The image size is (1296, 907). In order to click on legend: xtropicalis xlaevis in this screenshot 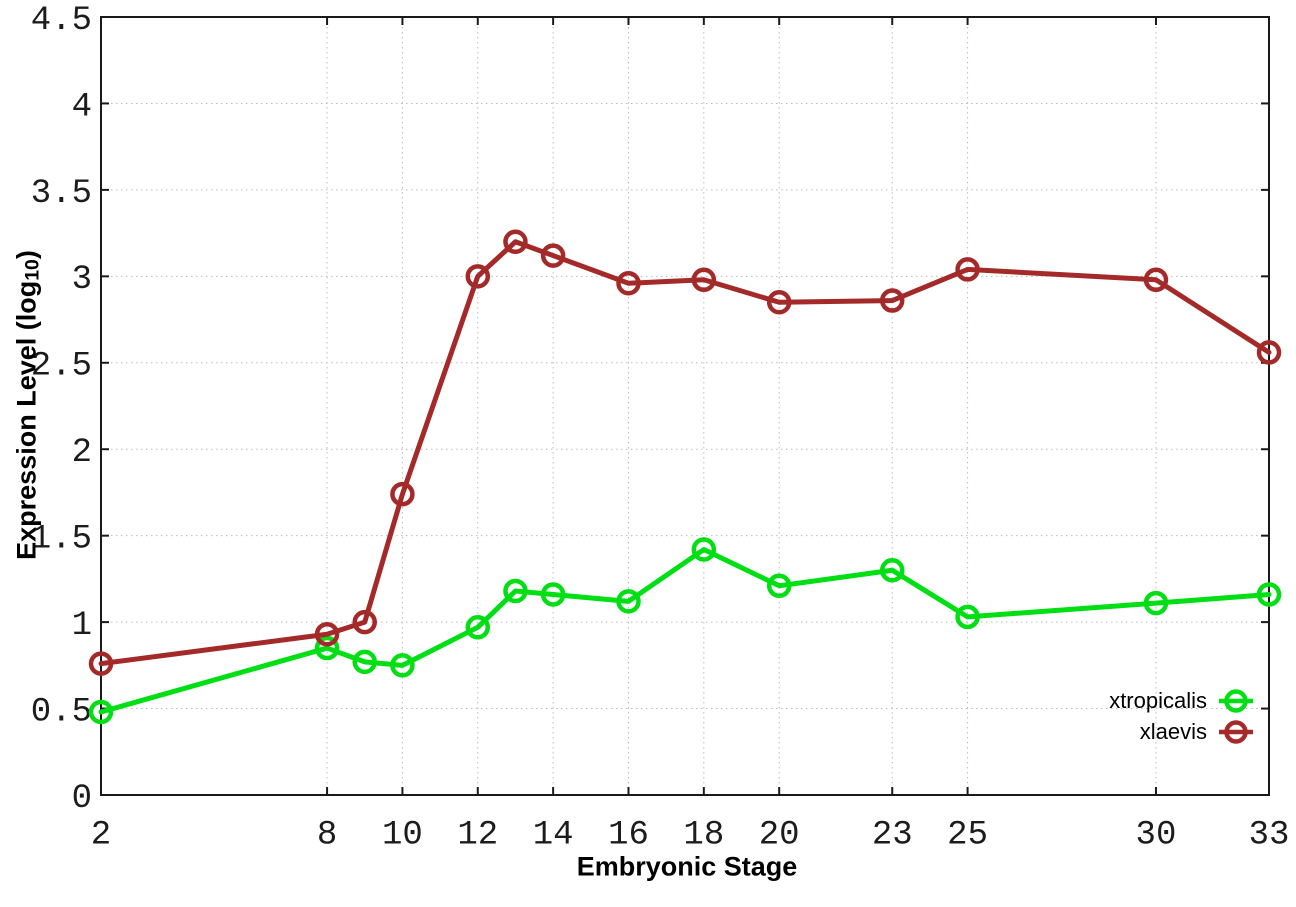, I will do `click(1181, 716)`.